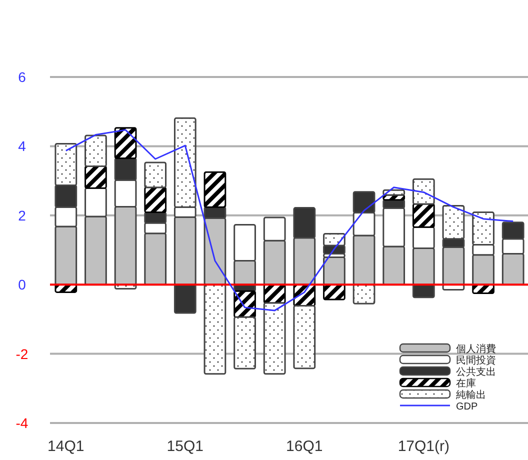 This screenshot has height=460, width=528. I want to click on y-tick-label: 4, so click(22, 146).